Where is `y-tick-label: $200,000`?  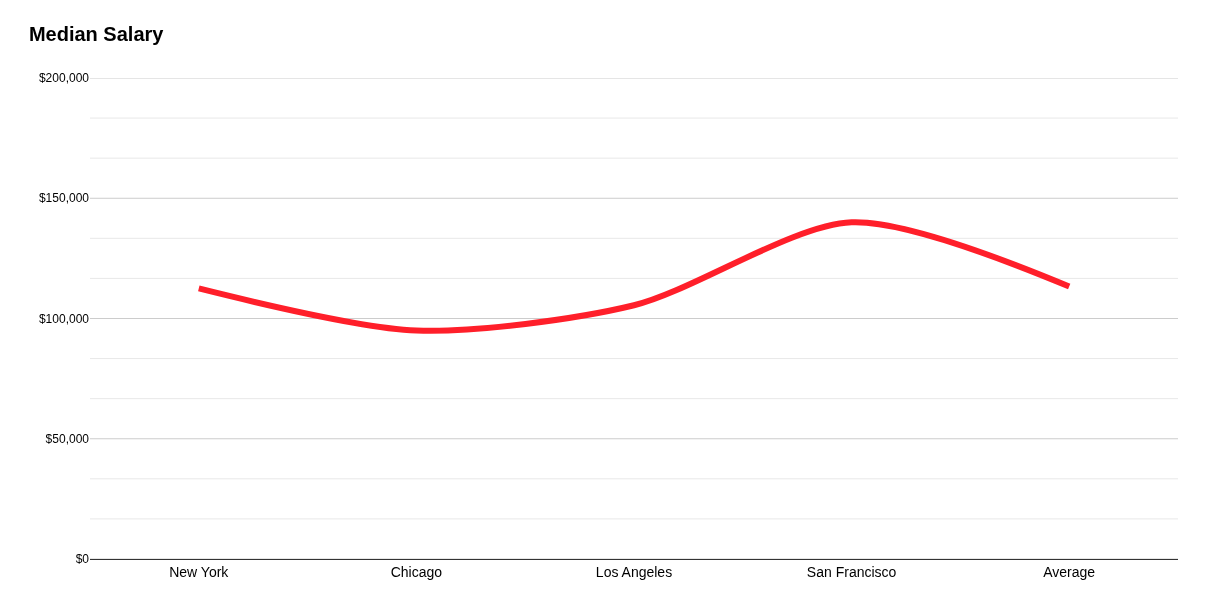
y-tick-label: $200,000 is located at coordinates (64, 78).